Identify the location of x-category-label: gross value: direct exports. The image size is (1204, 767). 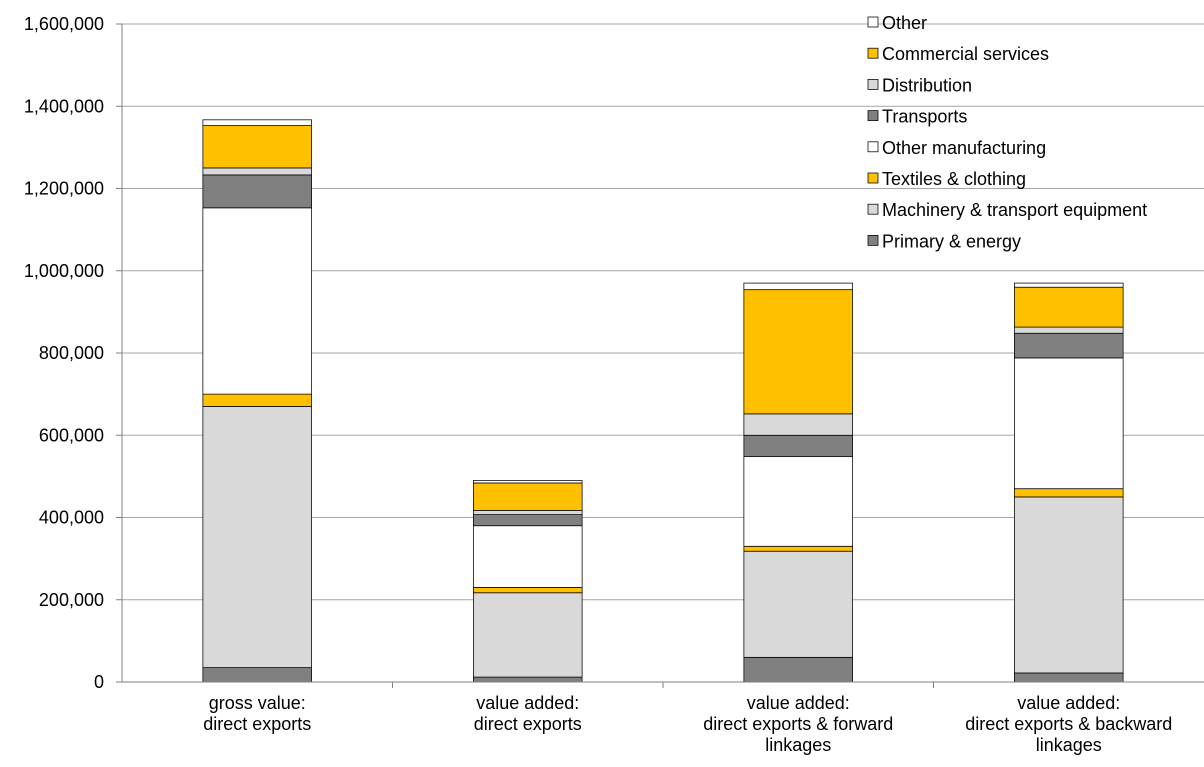
(257, 713).